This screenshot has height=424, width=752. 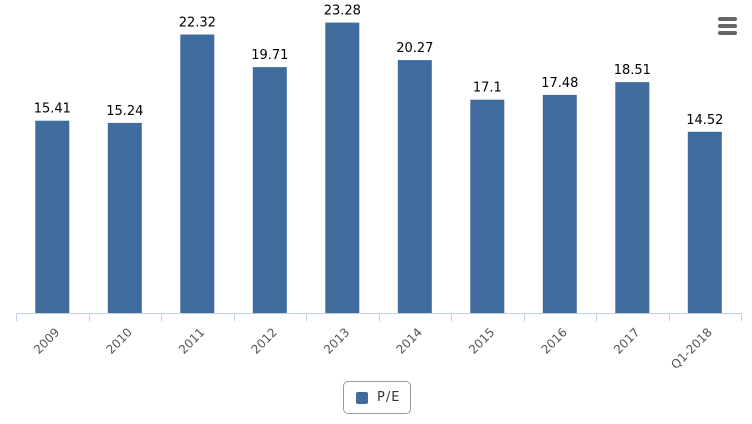 What do you see at coordinates (553, 340) in the screenshot?
I see `x-tick-label: 2016` at bounding box center [553, 340].